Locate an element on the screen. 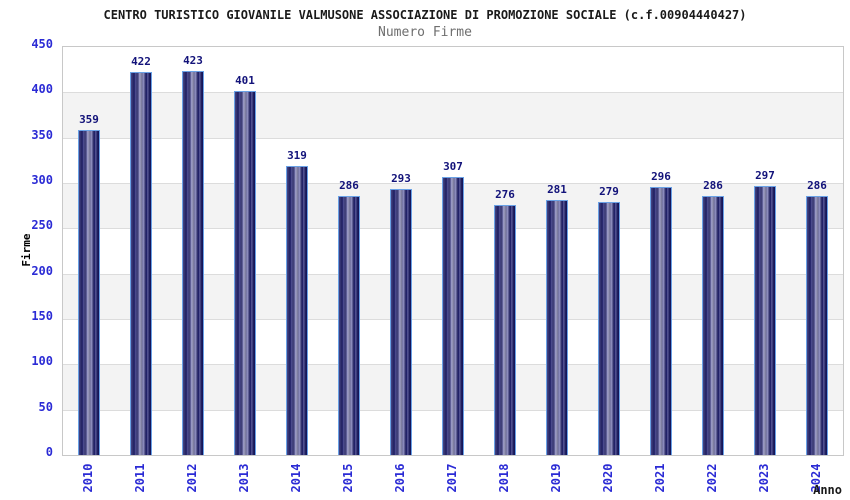  y-tick-label: 250 is located at coordinates (42, 225).